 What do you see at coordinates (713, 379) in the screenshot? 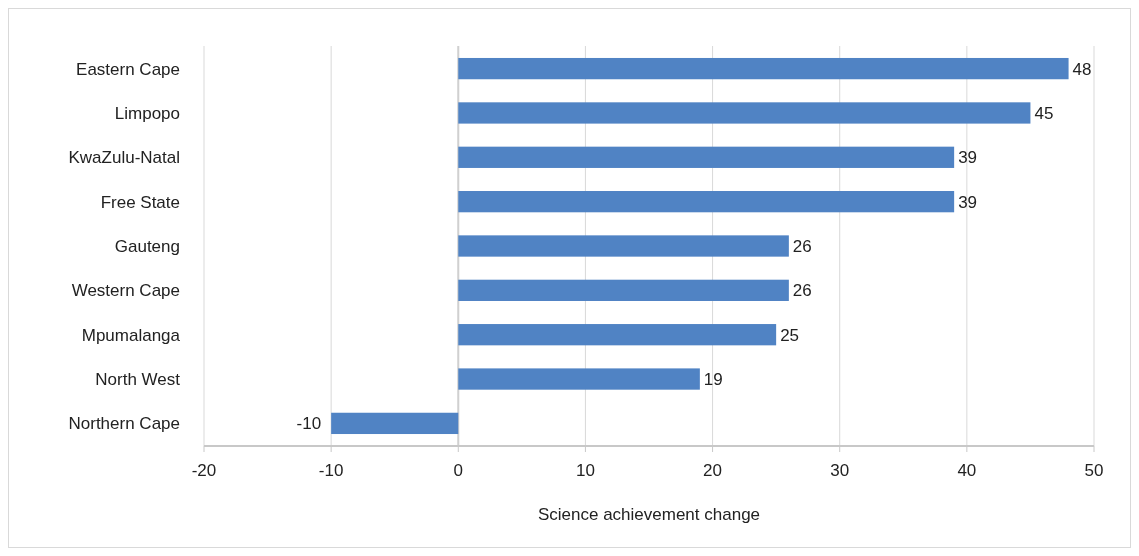
I see `data-label: 19` at bounding box center [713, 379].